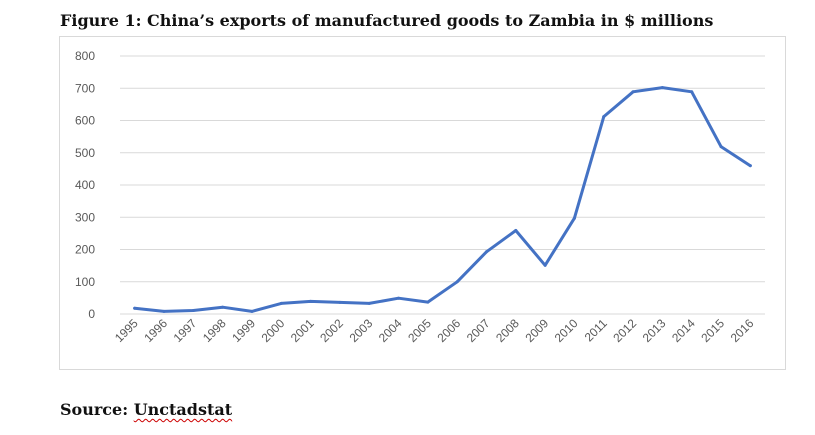 This screenshot has height=435, width=815. Describe the element at coordinates (85, 282) in the screenshot. I see `y-tick-label: 100` at that location.